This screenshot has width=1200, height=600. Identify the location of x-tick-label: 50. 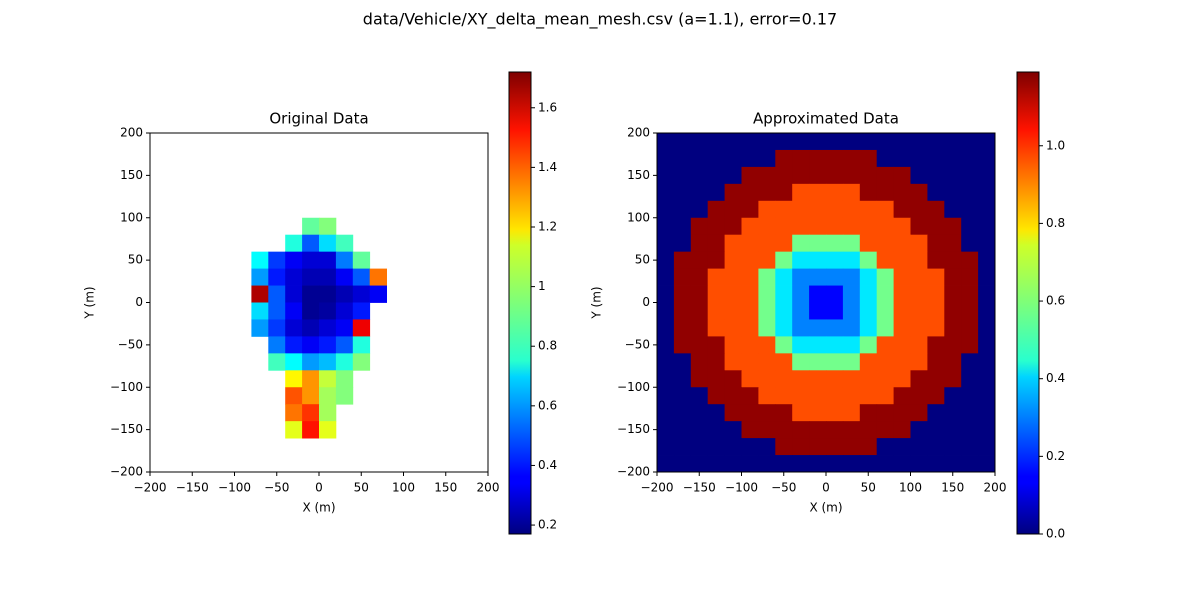
(868, 488).